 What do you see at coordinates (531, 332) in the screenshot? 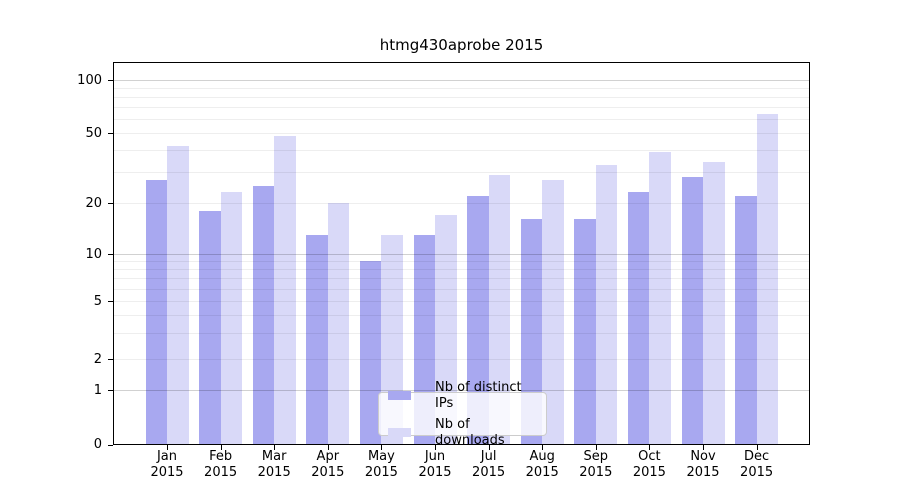
I see `bar-distinct_ips-aug` at bounding box center [531, 332].